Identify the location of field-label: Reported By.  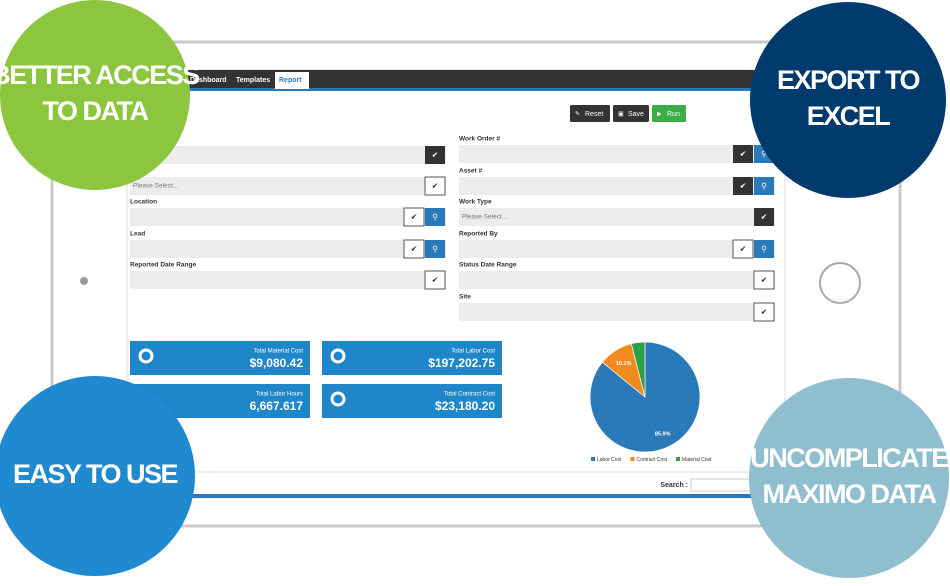
(478, 234).